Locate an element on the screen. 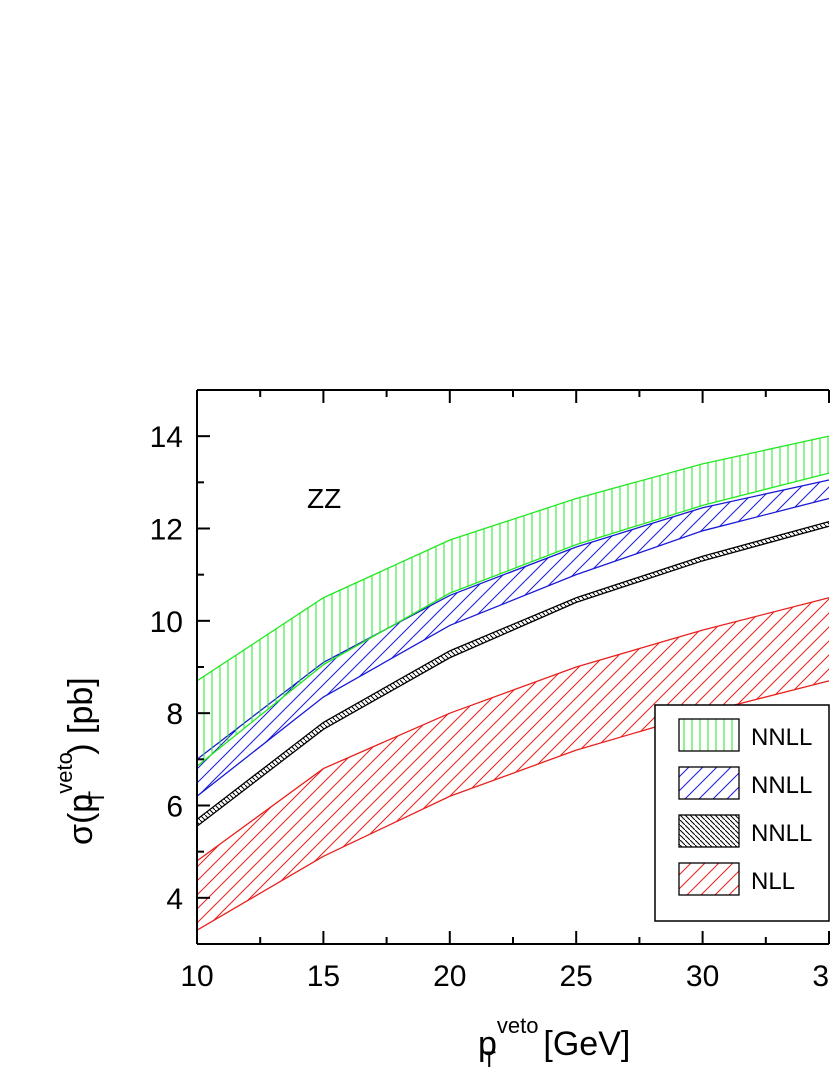  x-axis-title-unit: [GeV] is located at coordinates (582, 1044).